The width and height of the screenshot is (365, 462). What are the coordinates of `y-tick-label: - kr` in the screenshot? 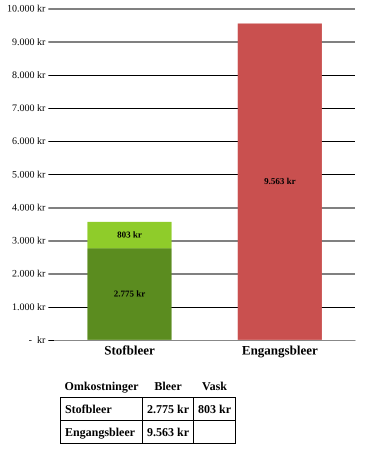 It's located at (37, 340).